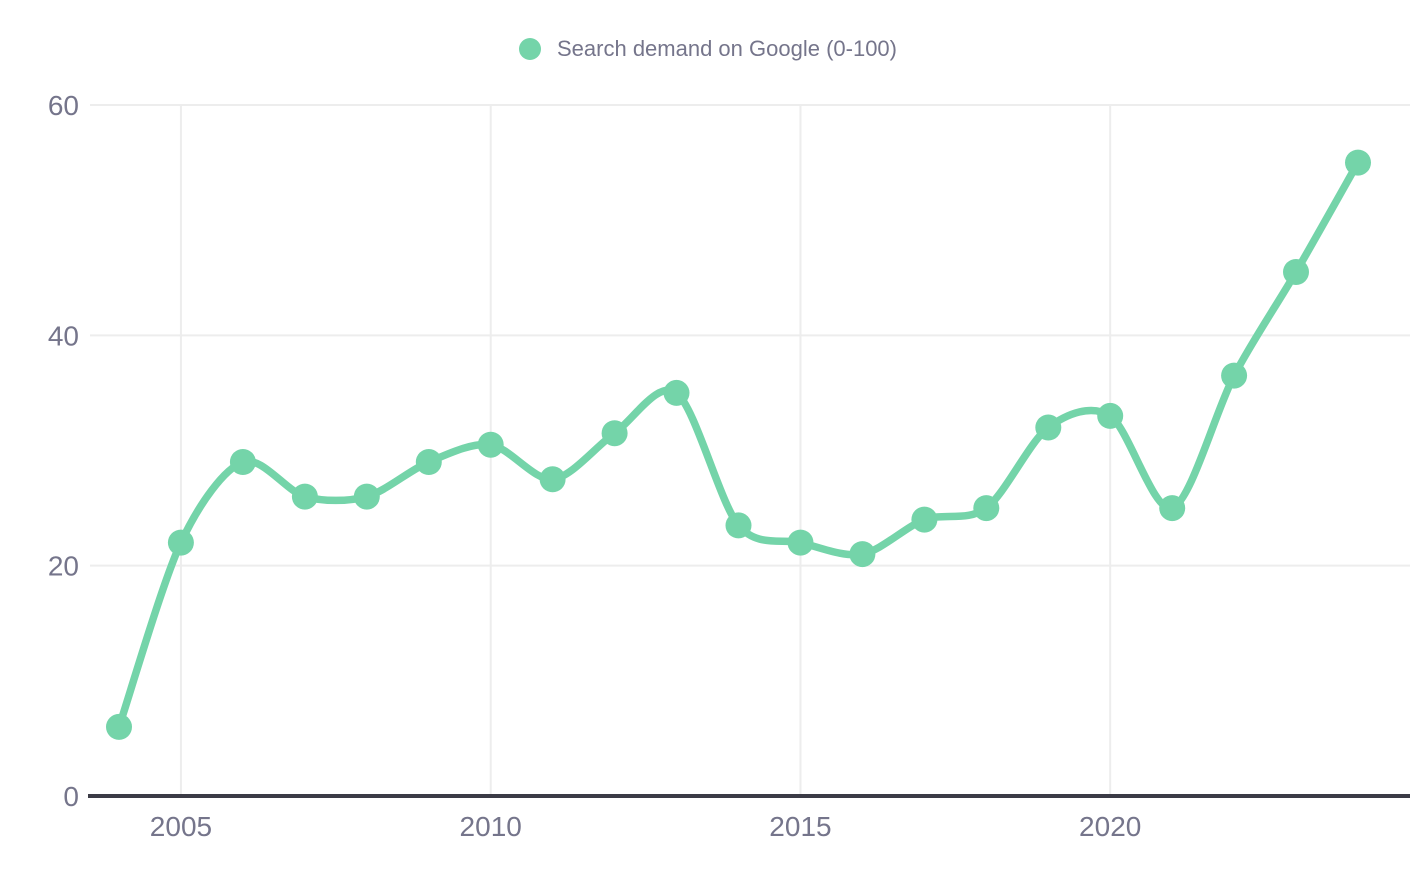 The width and height of the screenshot is (1416, 874). I want to click on data-point-2019, so click(1048, 427).